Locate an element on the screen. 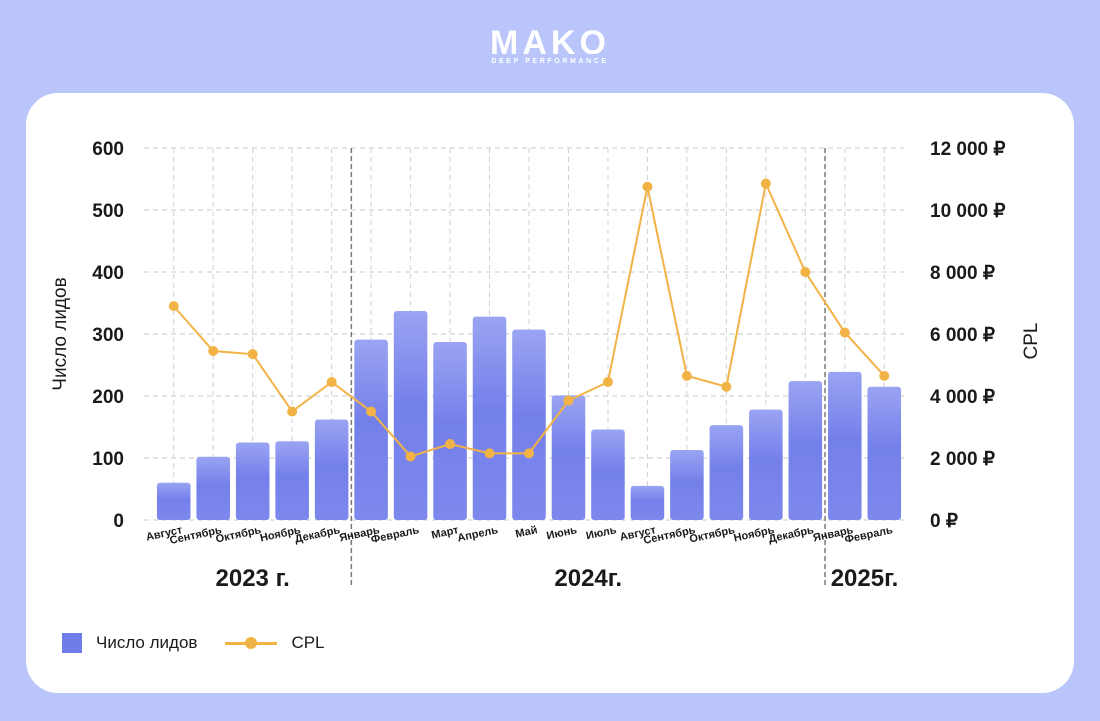 The width and height of the screenshot is (1100, 721). x-tick-label: Март is located at coordinates (445, 533).